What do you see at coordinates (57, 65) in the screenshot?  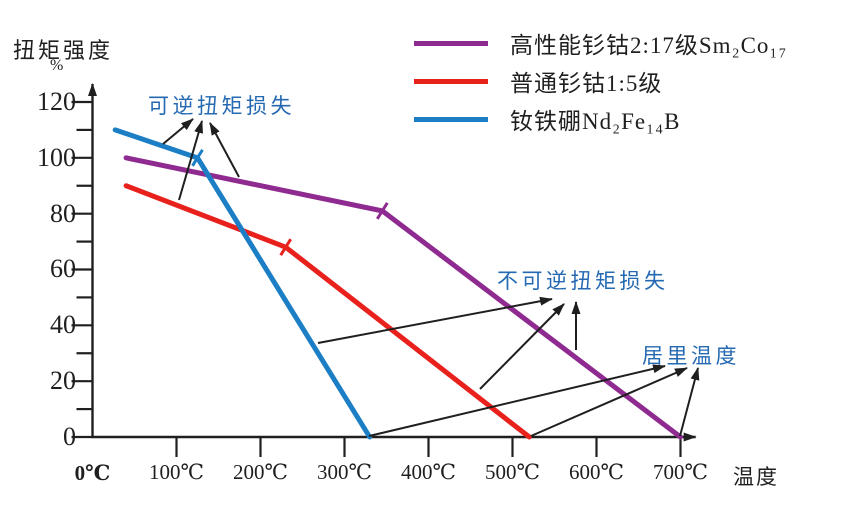 I see `y-axis-unit-percent: %` at bounding box center [57, 65].